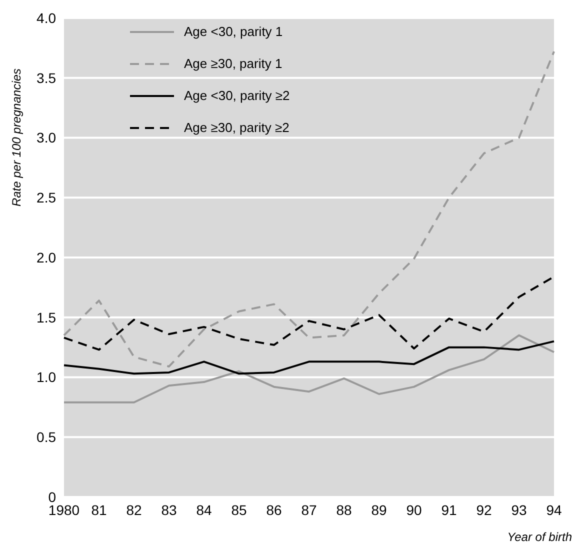 The height and width of the screenshot is (555, 574). What do you see at coordinates (539, 537) in the screenshot?
I see `x-axis-title: Year of birth` at bounding box center [539, 537].